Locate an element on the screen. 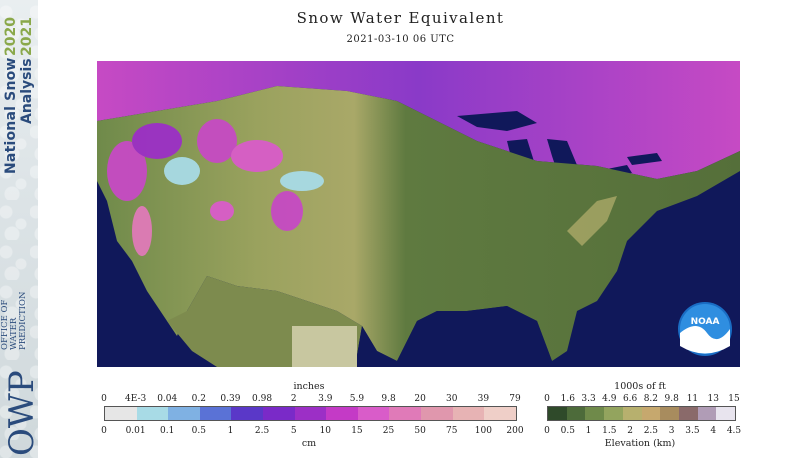 The image size is (801, 458). swe-cm-label: 2.5 is located at coordinates (262, 431).